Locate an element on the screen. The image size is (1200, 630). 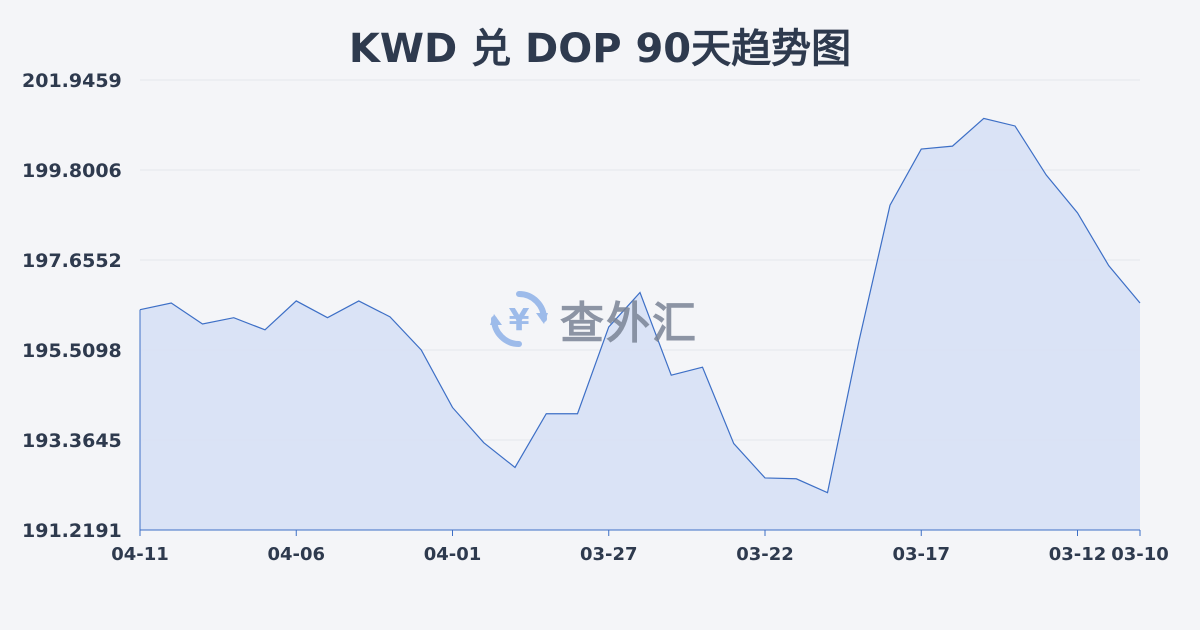
y-tick-label: 193.3645 is located at coordinates (72, 441).